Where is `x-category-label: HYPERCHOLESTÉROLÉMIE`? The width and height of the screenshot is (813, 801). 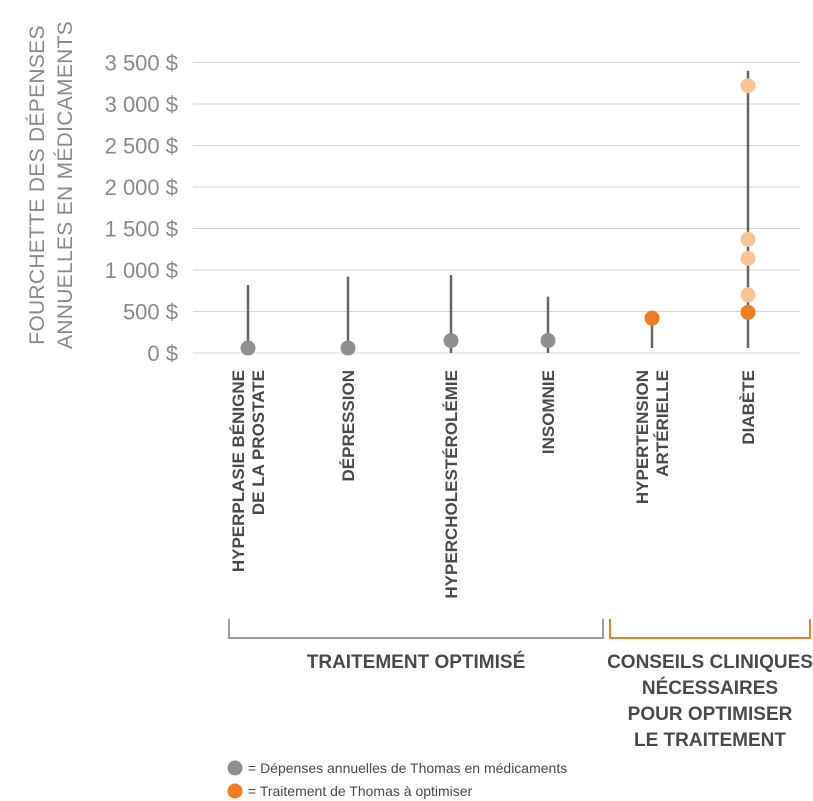 x-category-label: HYPERCHOLESTÉROLÉMIE is located at coordinates (451, 484).